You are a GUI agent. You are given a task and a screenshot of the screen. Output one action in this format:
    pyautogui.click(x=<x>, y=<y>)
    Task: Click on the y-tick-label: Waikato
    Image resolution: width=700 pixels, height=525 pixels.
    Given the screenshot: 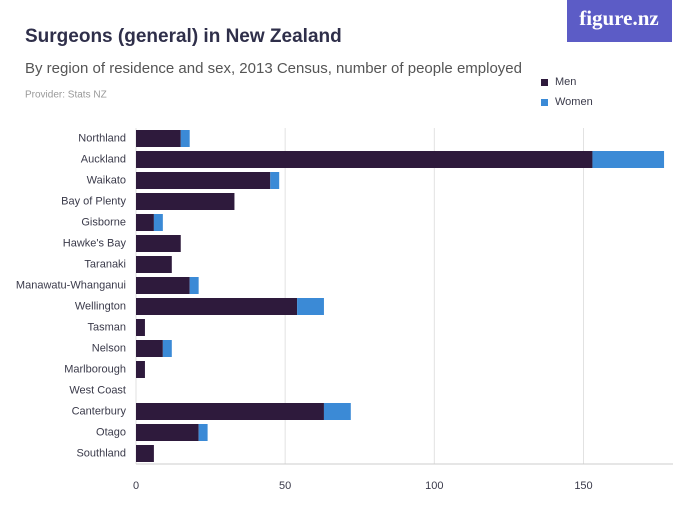 What is the action you would take?
    pyautogui.click(x=106, y=180)
    